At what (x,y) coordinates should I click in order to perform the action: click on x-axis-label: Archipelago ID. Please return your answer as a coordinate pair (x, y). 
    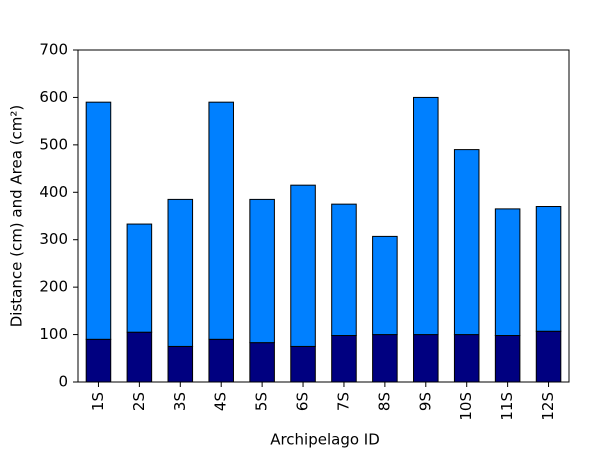
    Looking at the image, I should click on (325, 440).